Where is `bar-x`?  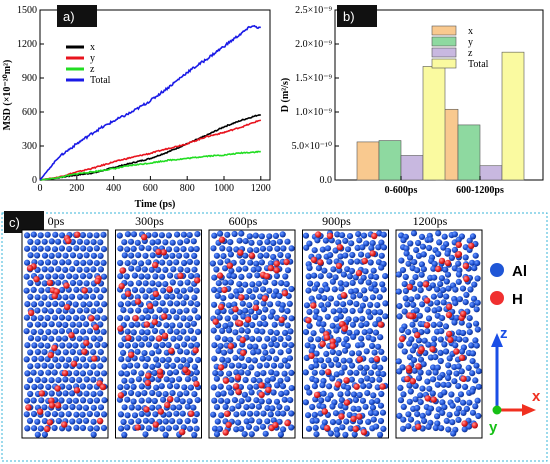 bar-x is located at coordinates (368, 161).